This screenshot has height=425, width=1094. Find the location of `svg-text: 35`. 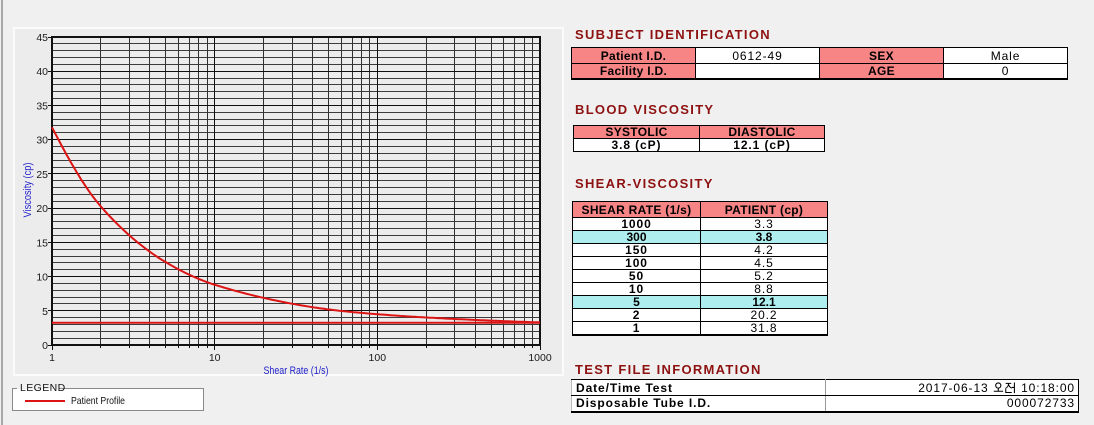

svg-text: 35 is located at coordinates (42, 106).